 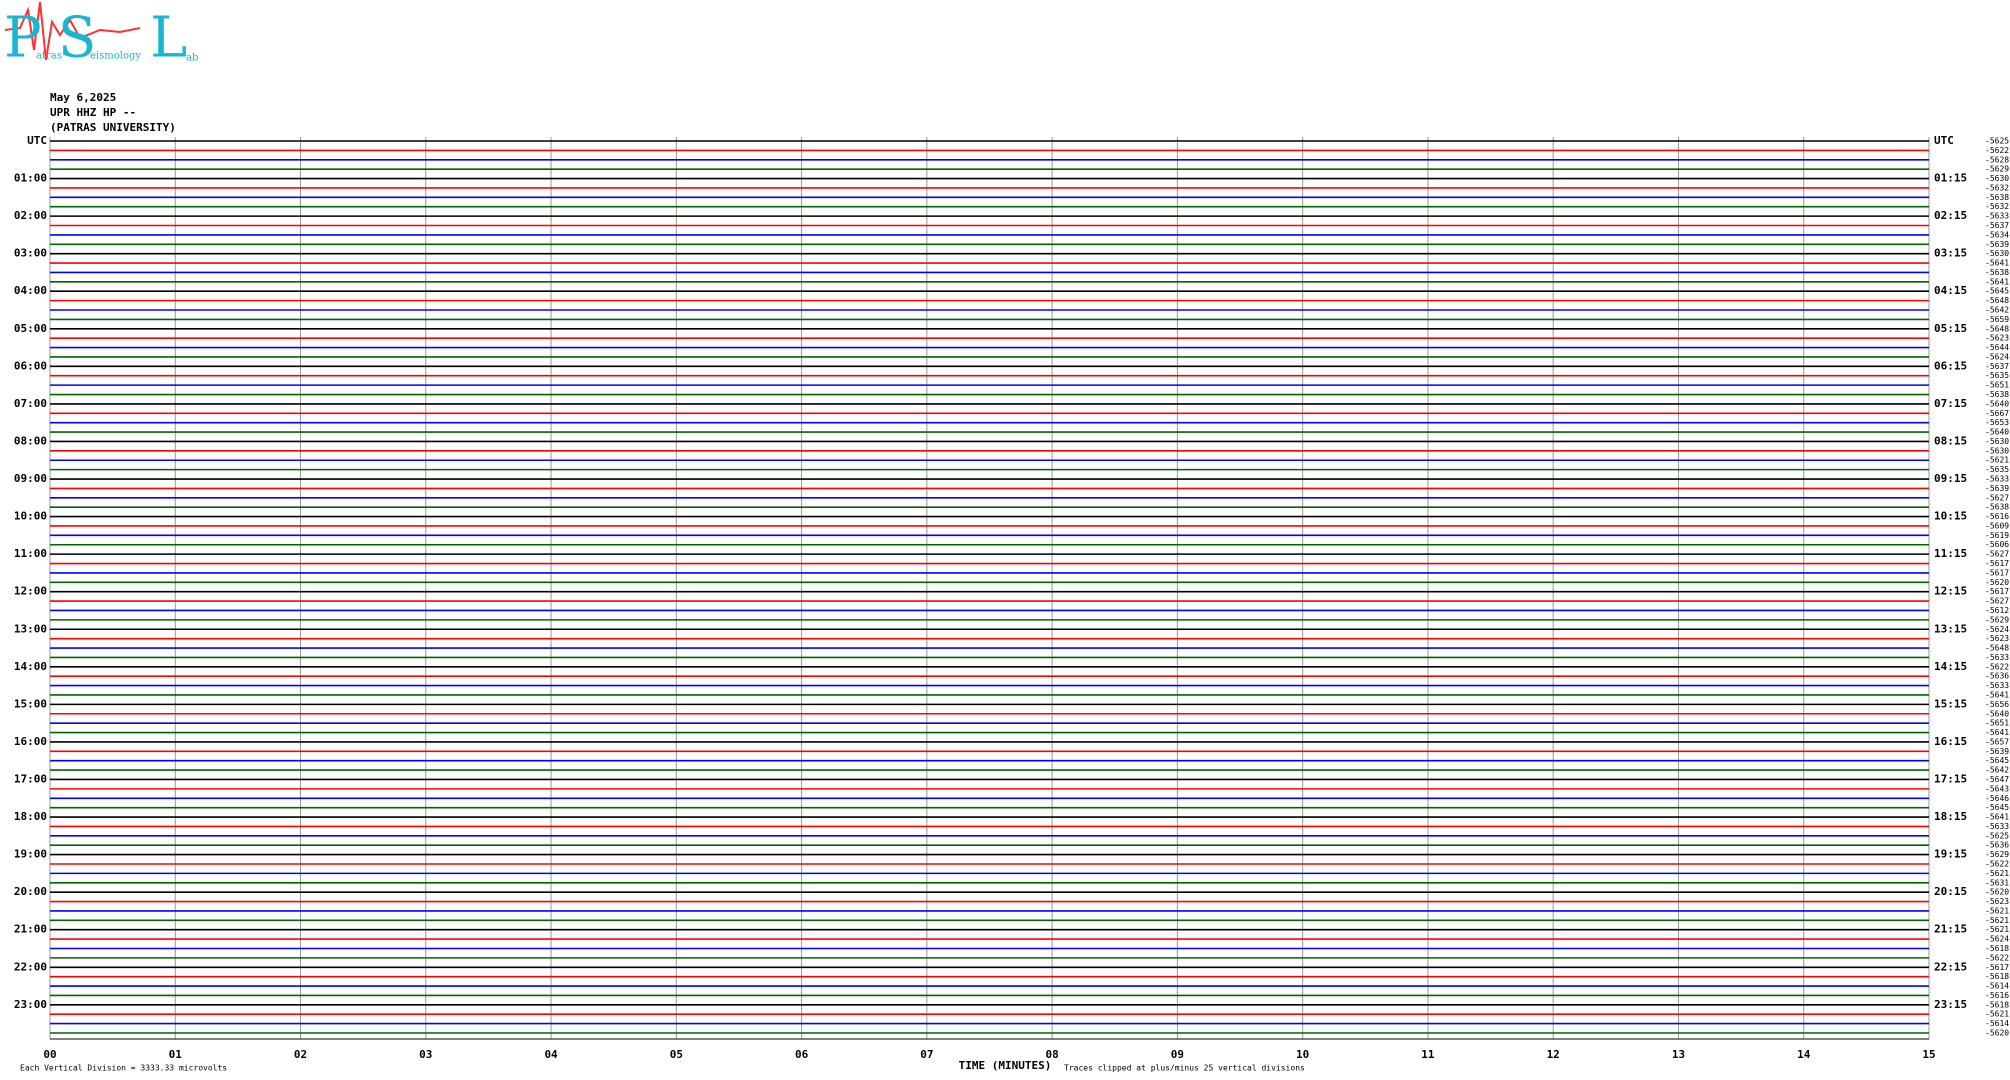 What do you see at coordinates (49, 56) in the screenshot?
I see `logo-word: atras` at bounding box center [49, 56].